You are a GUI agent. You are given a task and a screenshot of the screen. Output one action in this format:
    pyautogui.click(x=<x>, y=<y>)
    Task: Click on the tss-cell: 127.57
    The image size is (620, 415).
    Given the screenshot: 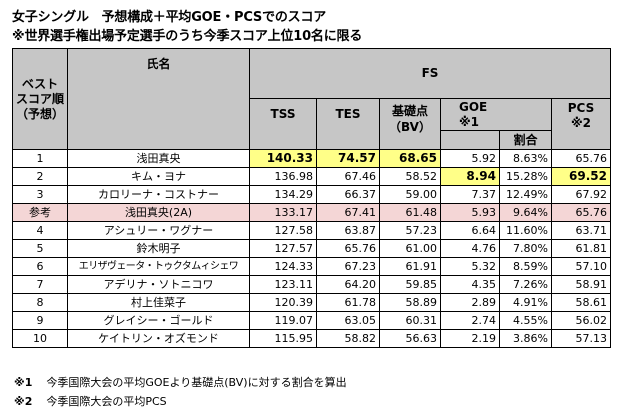 What is the action you would take?
    pyautogui.click(x=283, y=248)
    